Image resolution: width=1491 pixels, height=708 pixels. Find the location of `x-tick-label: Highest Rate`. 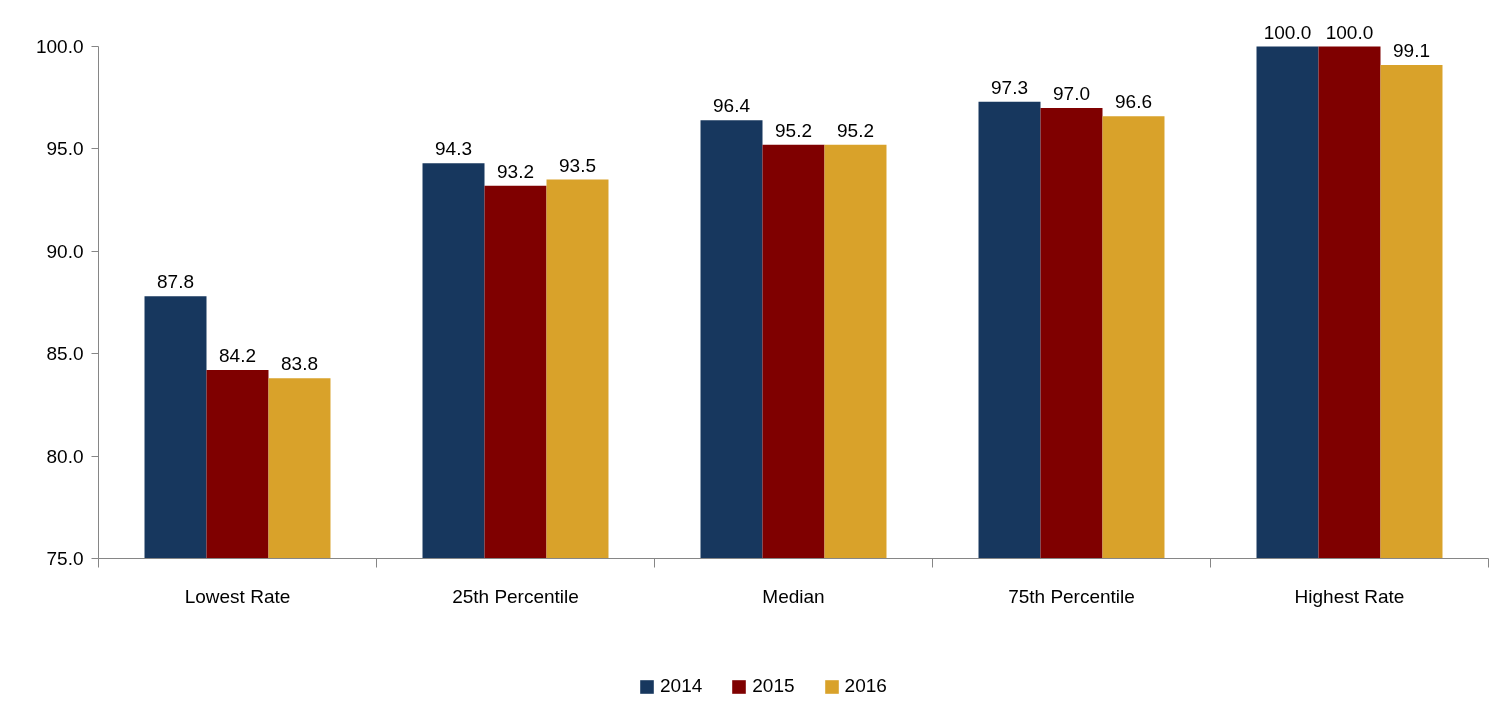

x-tick-label: Highest Rate is located at coordinates (1349, 596).